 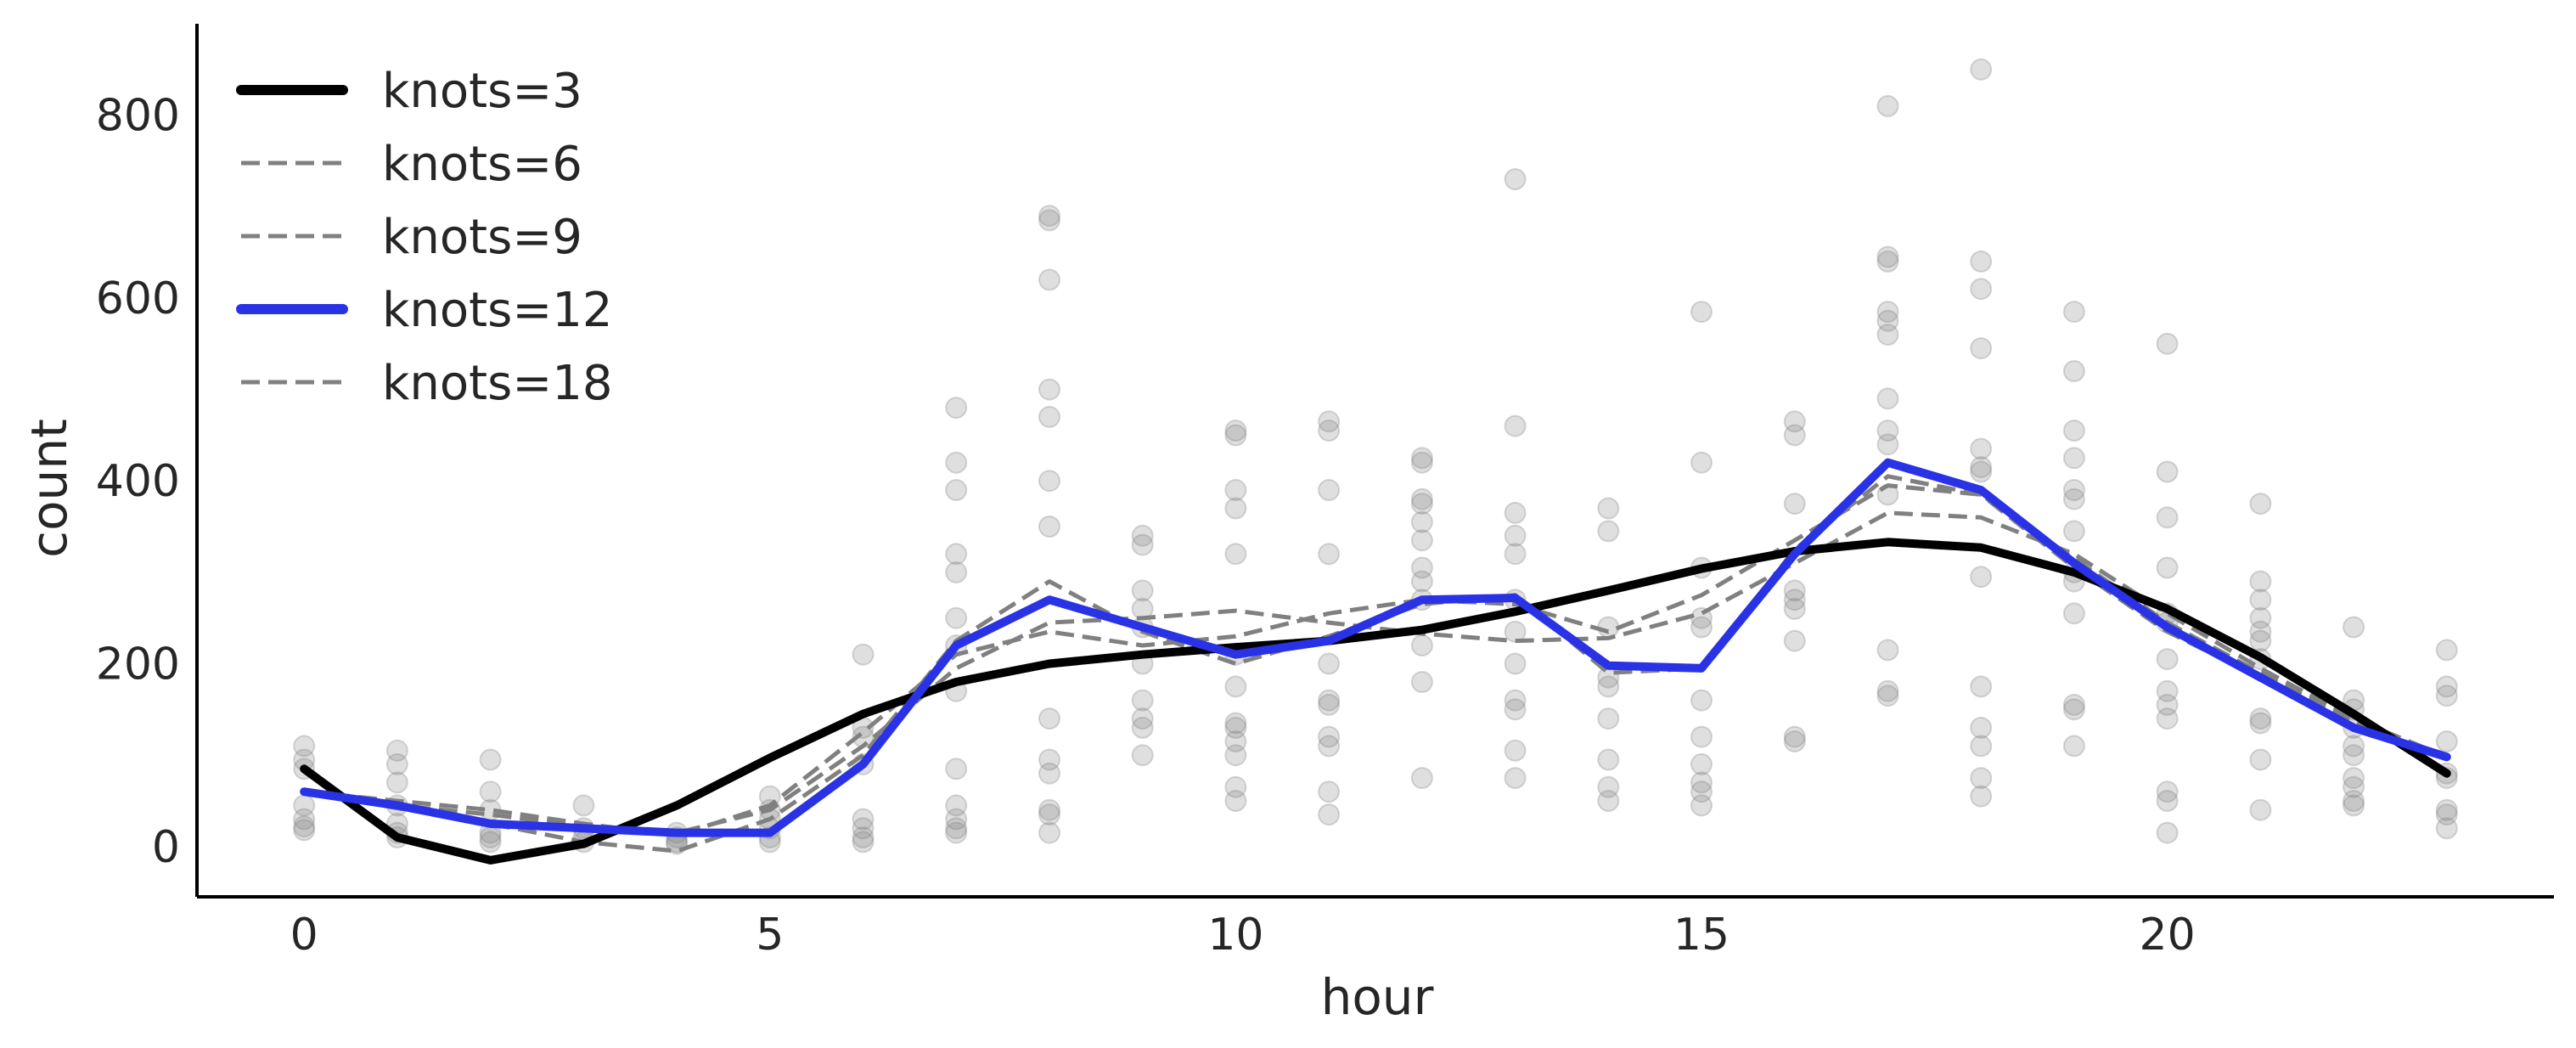 What do you see at coordinates (2168, 935) in the screenshot?
I see `x-tick-label: 20` at bounding box center [2168, 935].